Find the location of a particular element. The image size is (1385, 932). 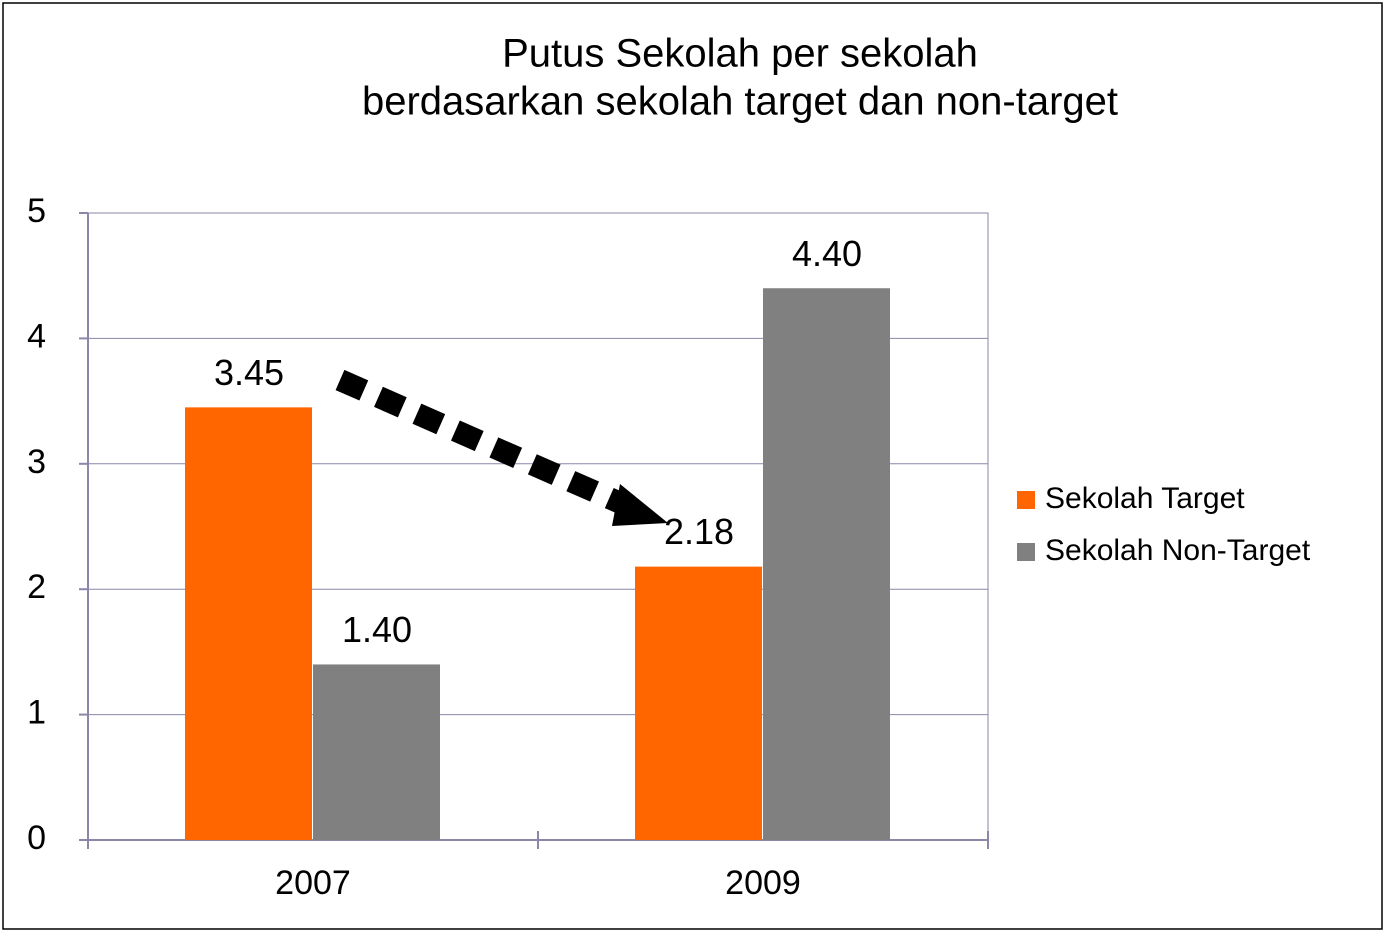

data-label: 3.45 is located at coordinates (249, 372).